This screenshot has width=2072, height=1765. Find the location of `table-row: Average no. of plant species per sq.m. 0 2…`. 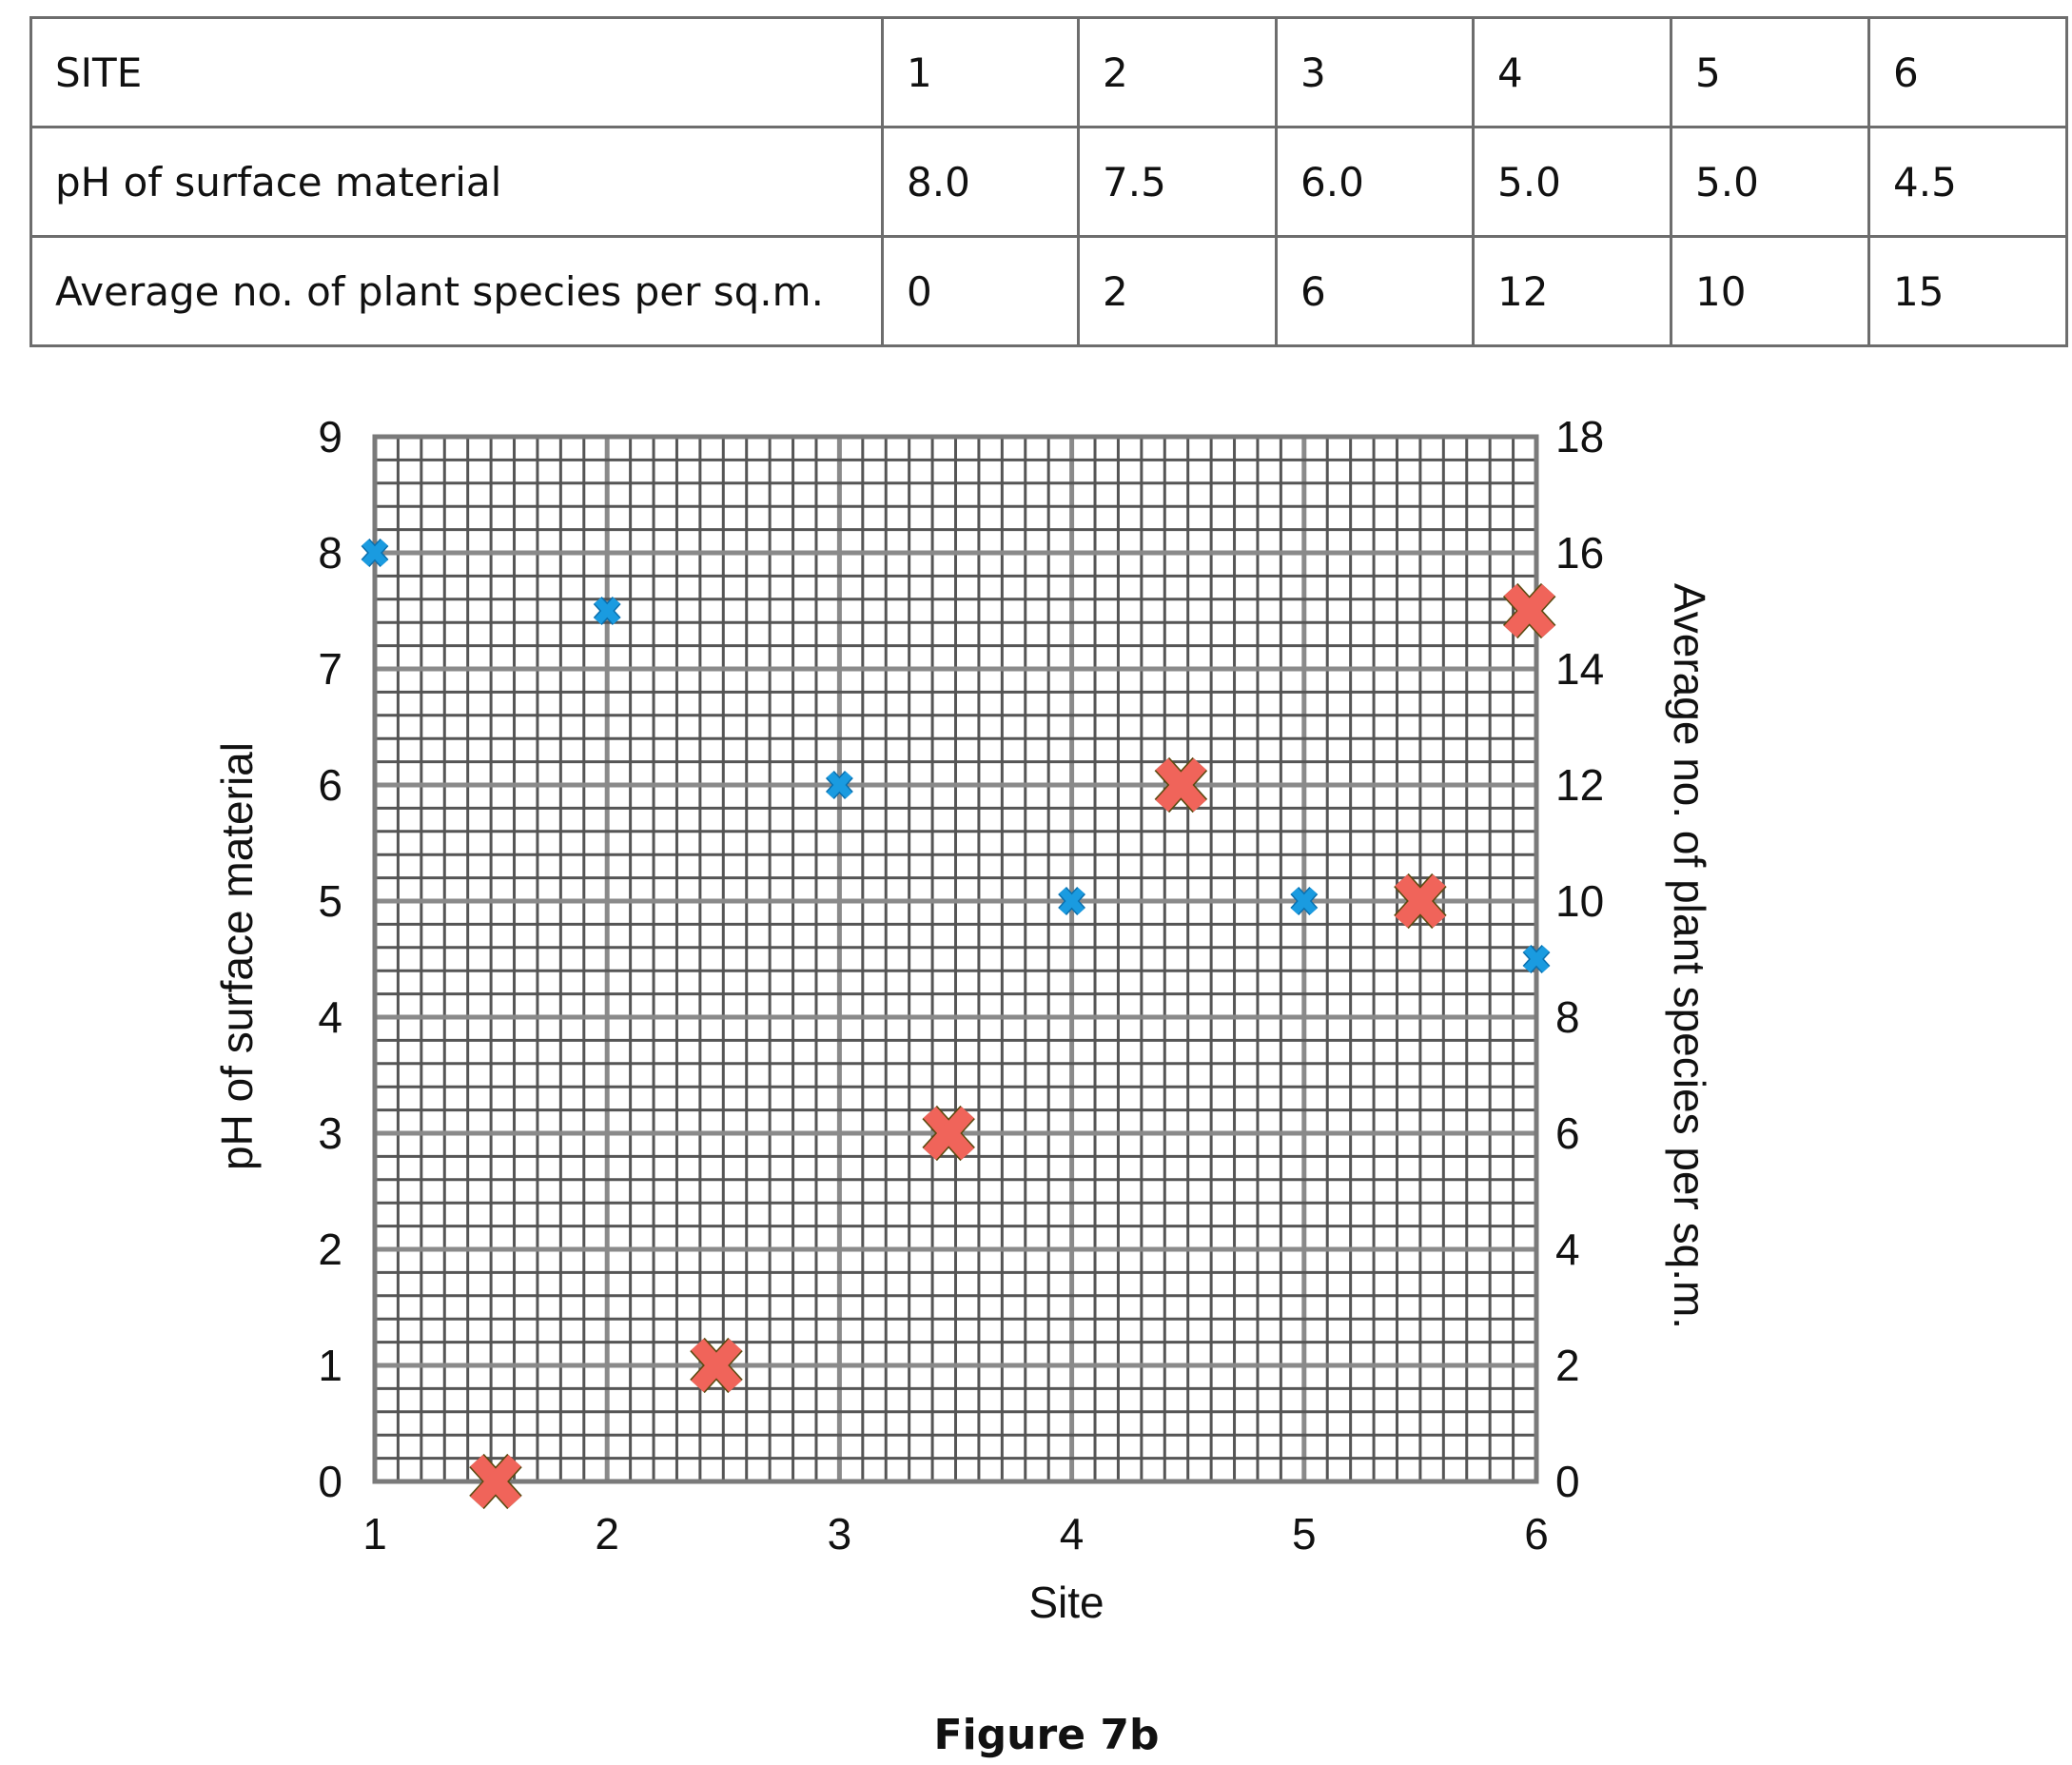

table-row: Average no. of plant species per sq.m. 0 2… is located at coordinates (1048, 291).